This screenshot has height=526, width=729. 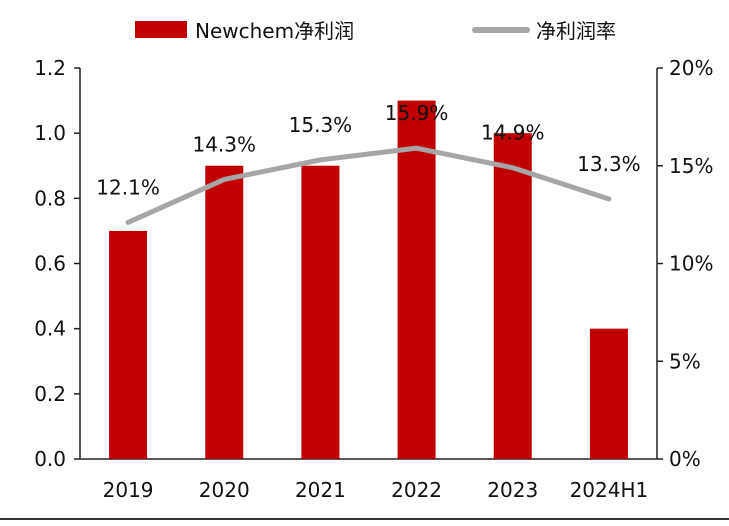 I want to click on right-tick-label: 15%, so click(x=691, y=166).